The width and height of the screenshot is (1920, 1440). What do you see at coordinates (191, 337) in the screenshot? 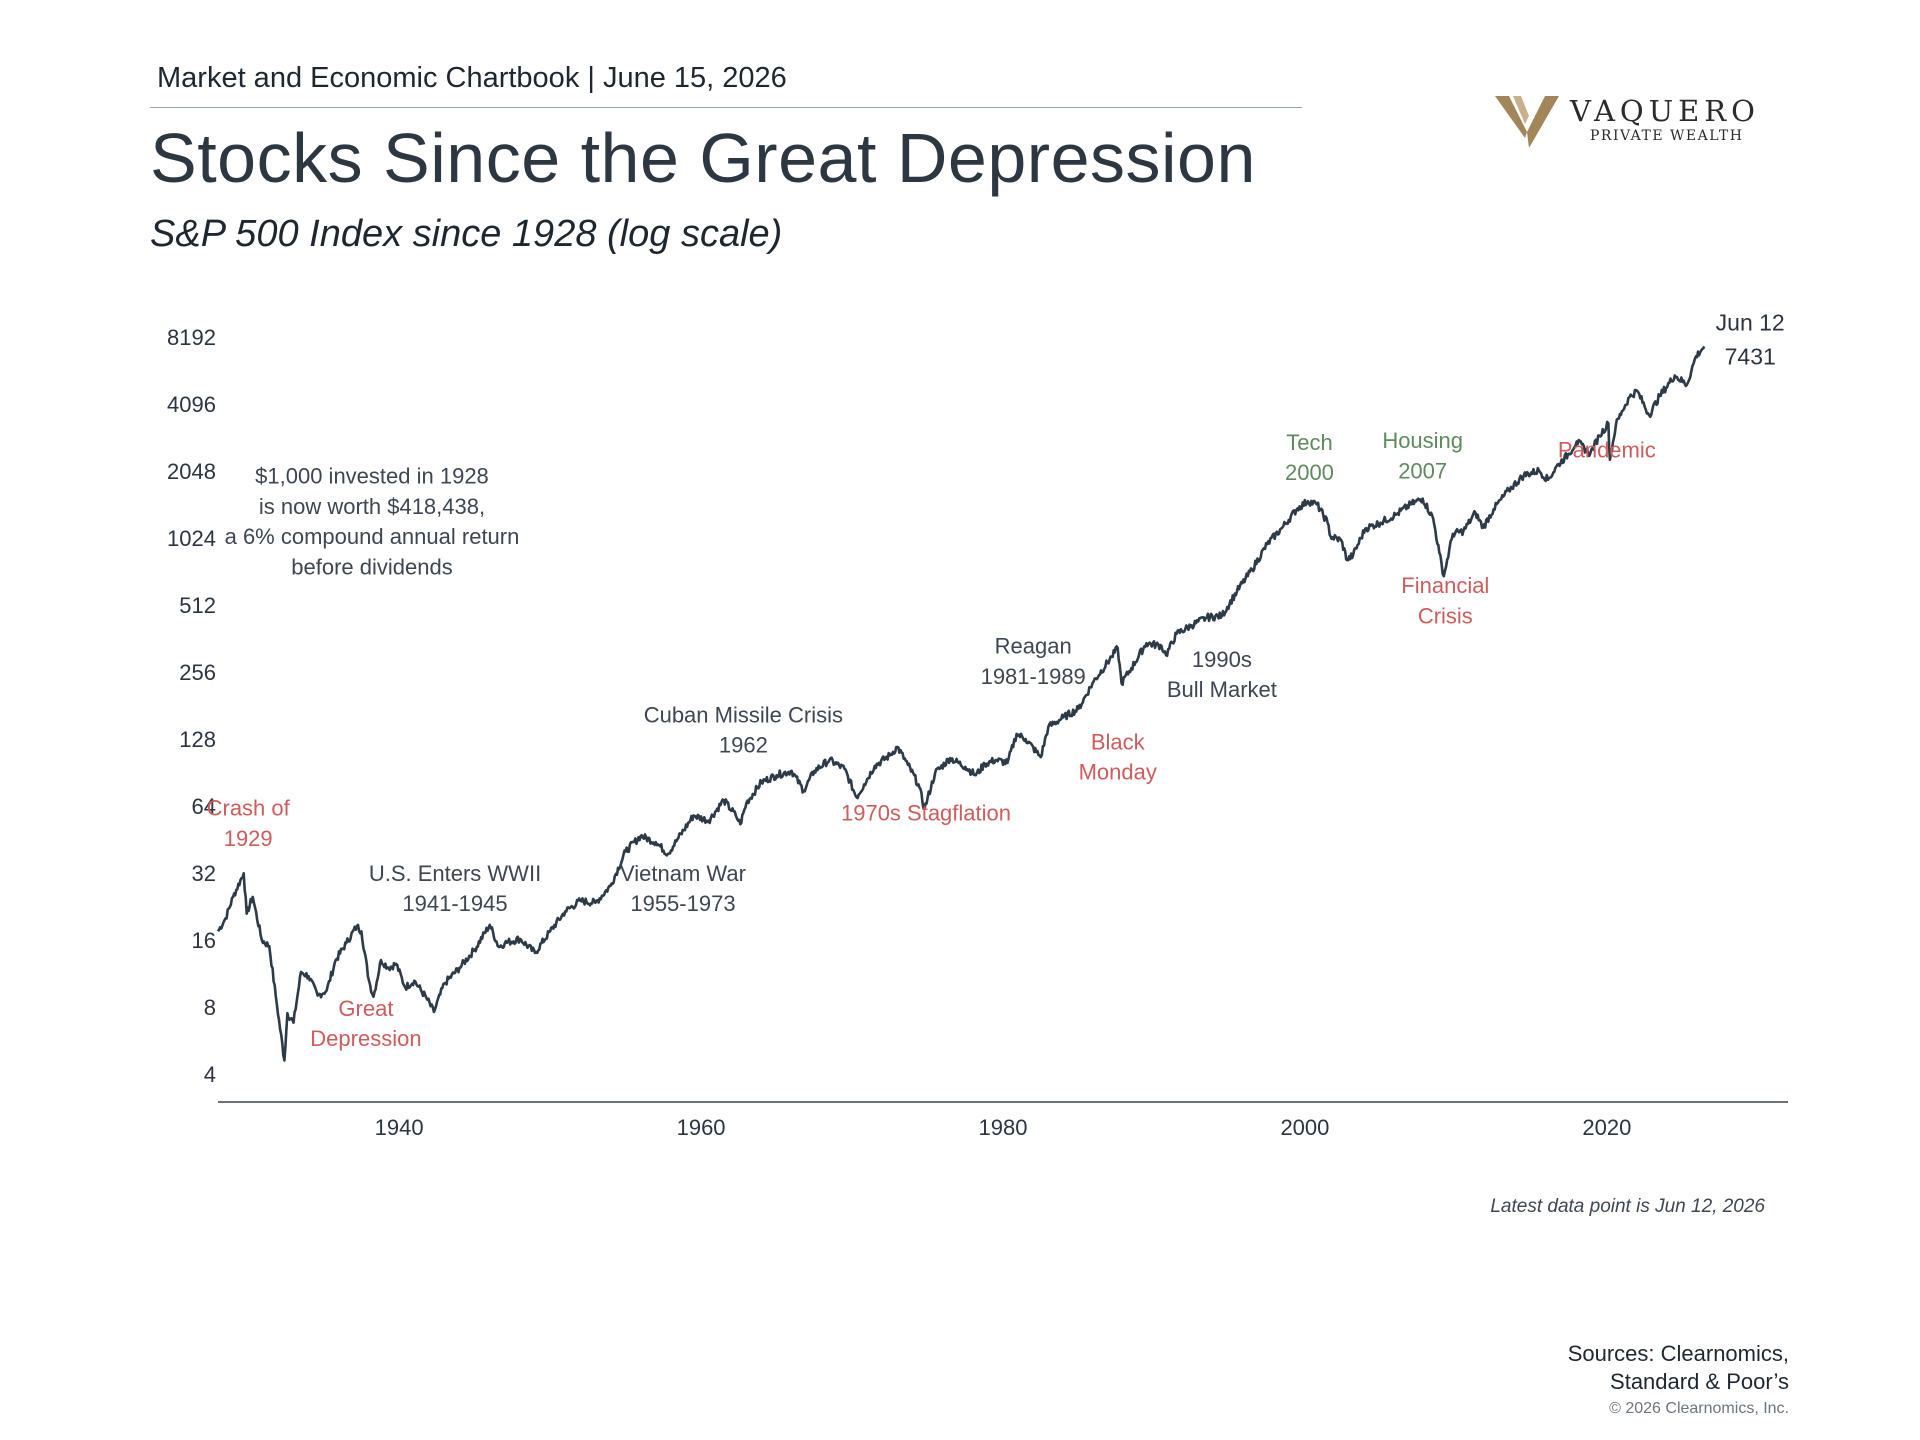
I see `y-tick-label: 8192` at bounding box center [191, 337].